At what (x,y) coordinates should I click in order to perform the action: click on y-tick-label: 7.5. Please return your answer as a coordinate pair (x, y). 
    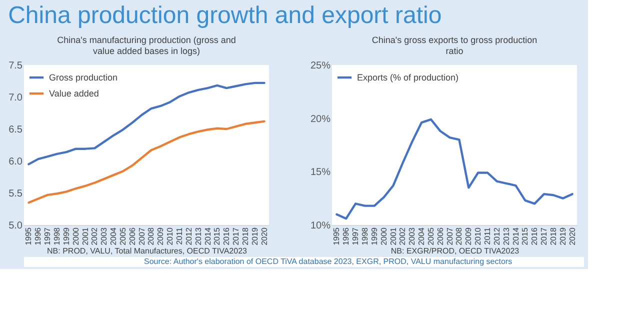
    Looking at the image, I should click on (15, 66).